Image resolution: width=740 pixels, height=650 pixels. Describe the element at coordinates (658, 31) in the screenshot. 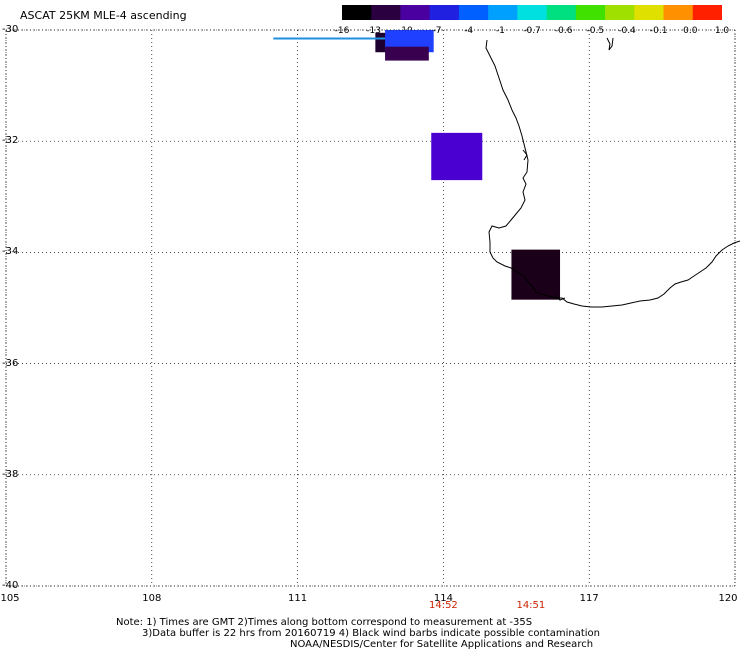

I see `colorbar-tick-label: -0.1` at that location.